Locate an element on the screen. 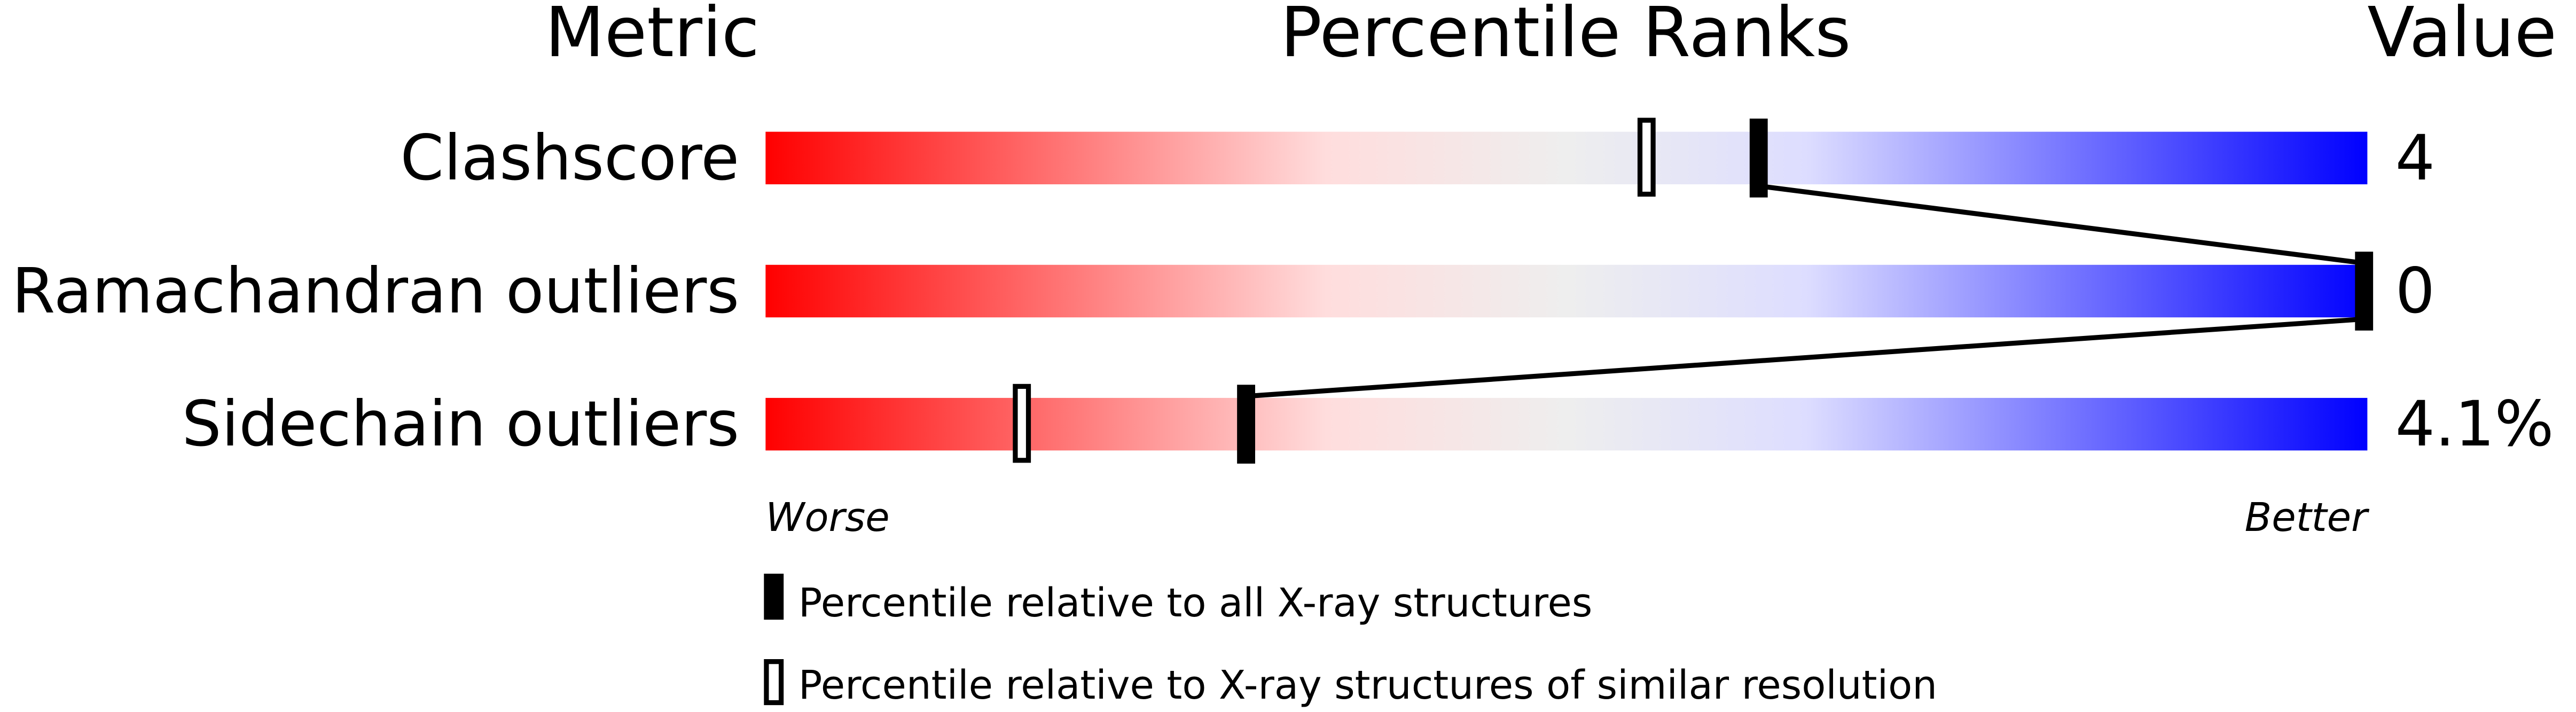  legend-open-marker-icon is located at coordinates (774, 682).